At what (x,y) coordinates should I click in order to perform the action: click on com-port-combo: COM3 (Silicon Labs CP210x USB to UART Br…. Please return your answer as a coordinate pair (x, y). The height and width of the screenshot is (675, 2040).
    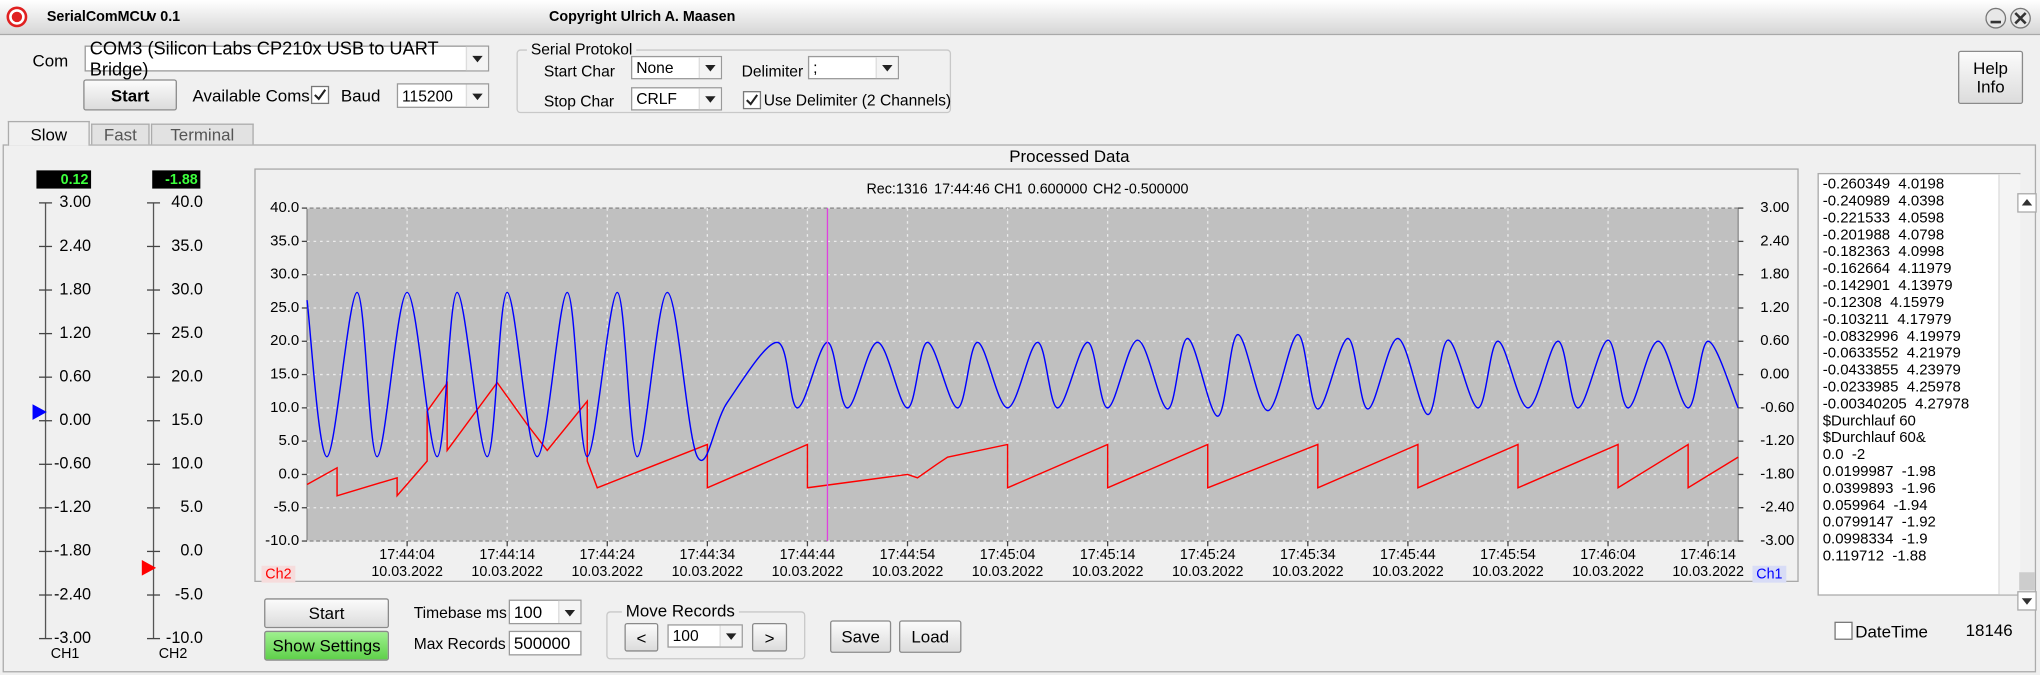
    Looking at the image, I should click on (287, 58).